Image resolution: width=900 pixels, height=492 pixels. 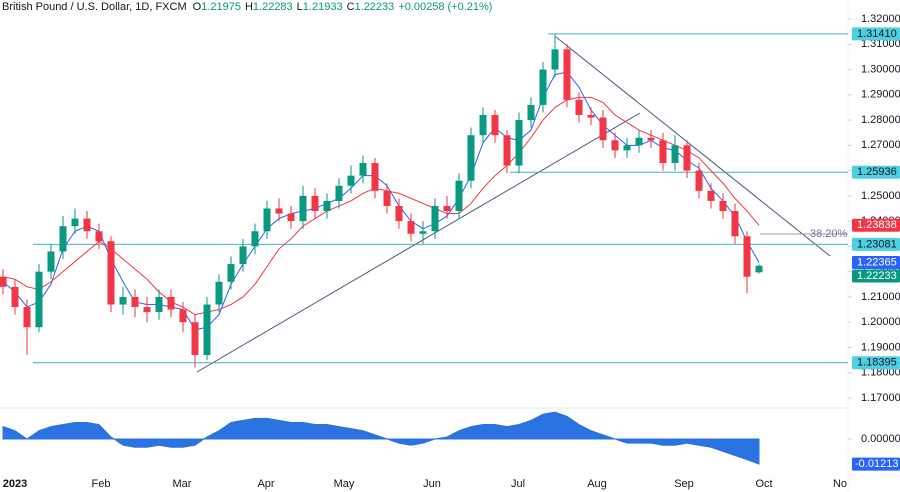 I want to click on y-tick-label: 1.31000, so click(x=880, y=44).